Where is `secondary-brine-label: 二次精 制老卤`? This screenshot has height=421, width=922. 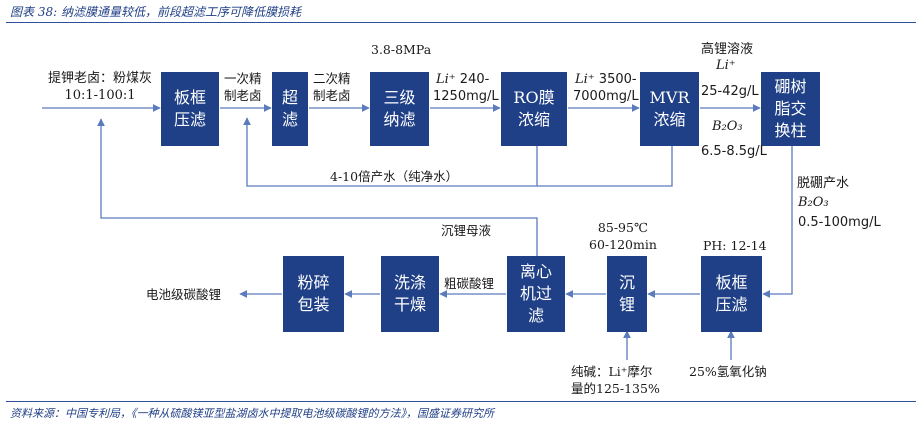
secondary-brine-label: 二次精 制老卤 is located at coordinates (332, 87).